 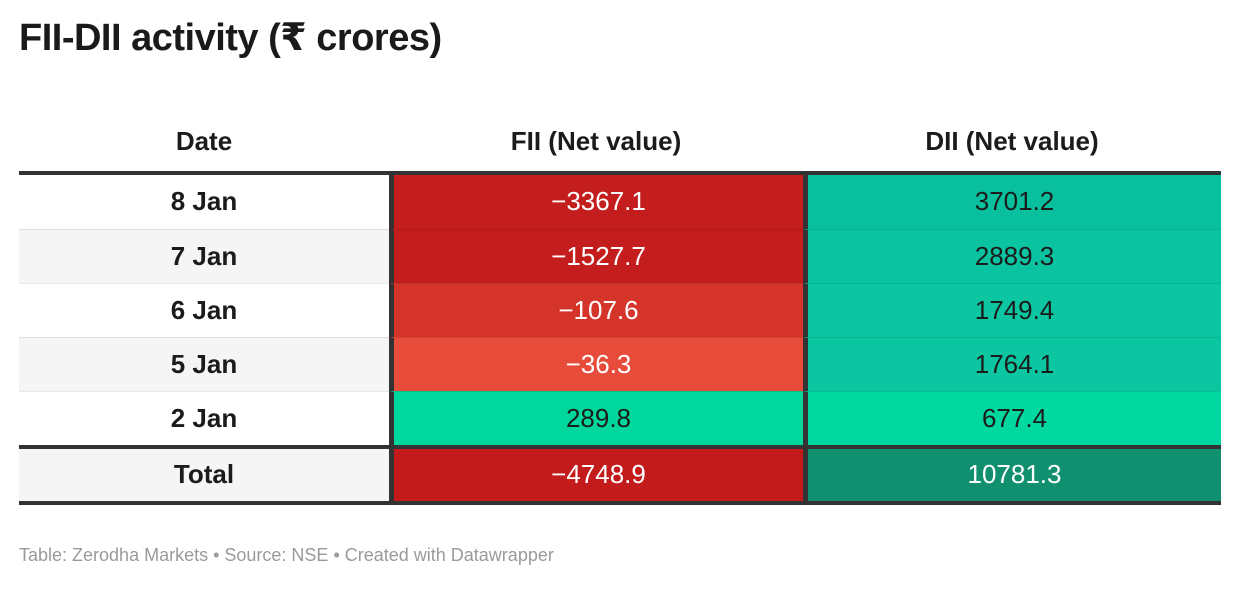 I want to click on date-cell: 7 Jan, so click(x=204, y=255).